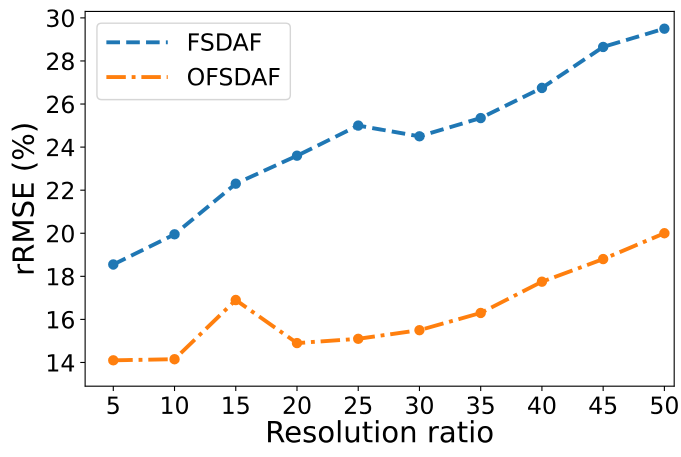 The image size is (681, 457). I want to click on y-axis-title: rRMSE (%), so click(25, 199).